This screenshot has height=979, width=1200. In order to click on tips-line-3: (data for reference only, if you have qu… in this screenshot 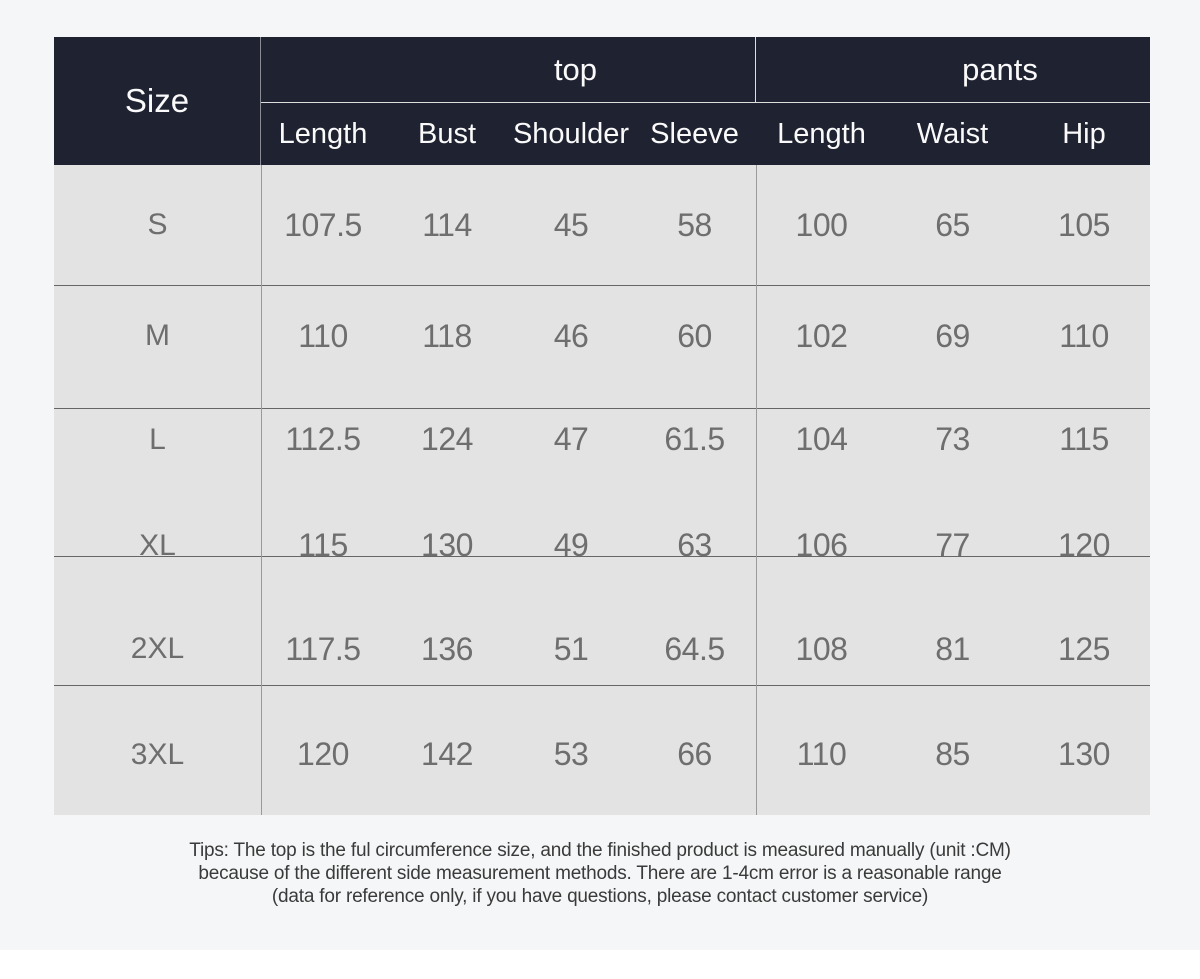, I will do `click(600, 896)`.